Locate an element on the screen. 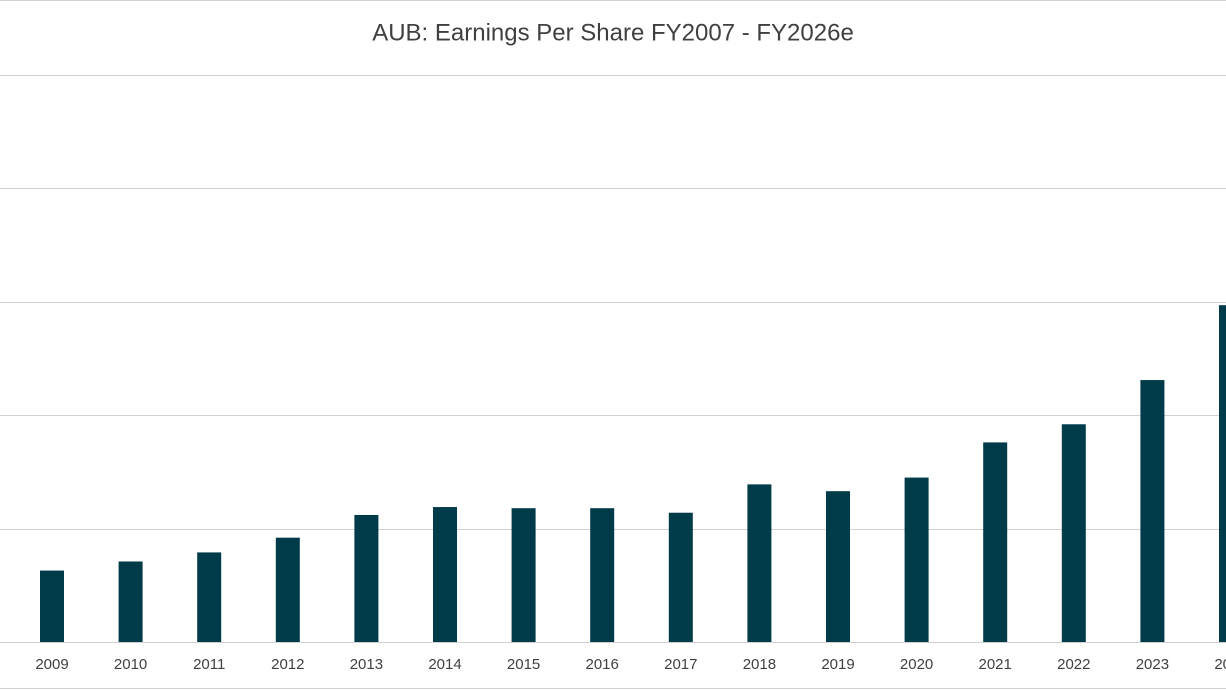 This screenshot has height=690, width=1226. x-tick-label: 2019 is located at coordinates (837, 664).